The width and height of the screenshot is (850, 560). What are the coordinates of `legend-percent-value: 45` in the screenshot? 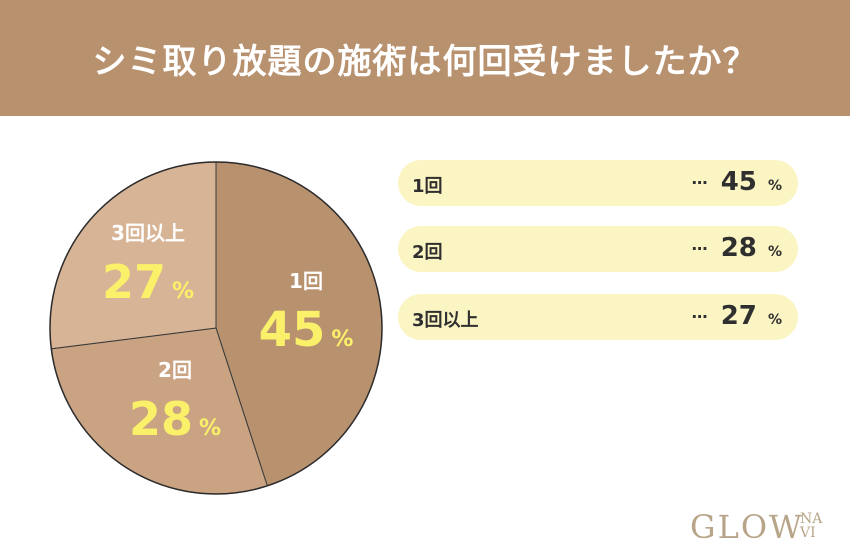 It's located at (738, 182).